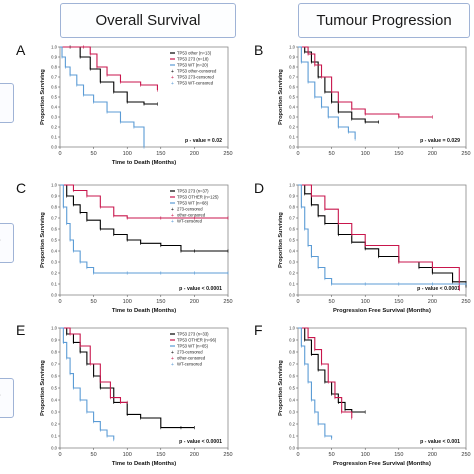 This screenshot has height=474, width=474. Describe the element at coordinates (292, 295) in the screenshot. I see `ytick-label-d-0: 0.0` at that location.